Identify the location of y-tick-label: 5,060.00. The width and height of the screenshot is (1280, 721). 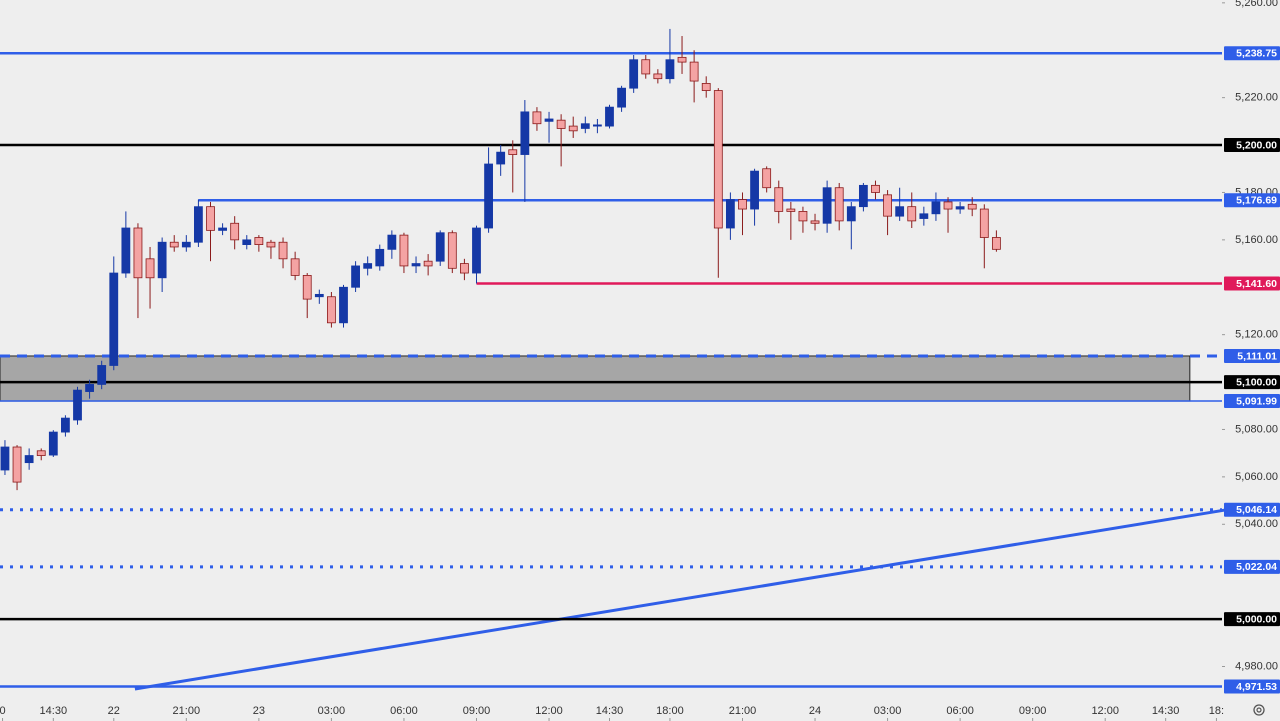
(1256, 477).